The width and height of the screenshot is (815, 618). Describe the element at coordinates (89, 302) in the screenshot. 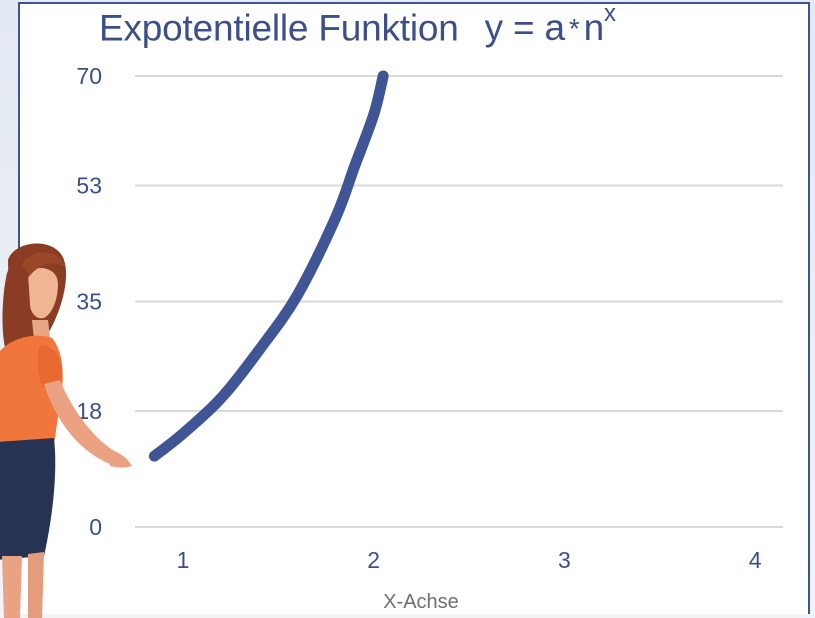

I see `y-tick-label: 35` at that location.